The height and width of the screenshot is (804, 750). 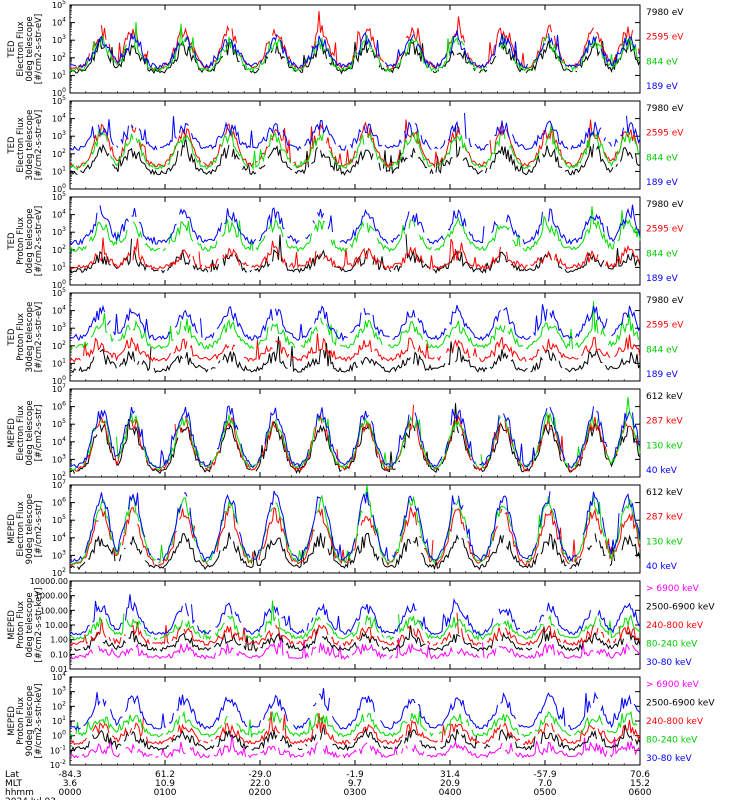 What do you see at coordinates (59, 654) in the screenshot?
I see `y-tick-label-6--1: 0.10` at bounding box center [59, 654].